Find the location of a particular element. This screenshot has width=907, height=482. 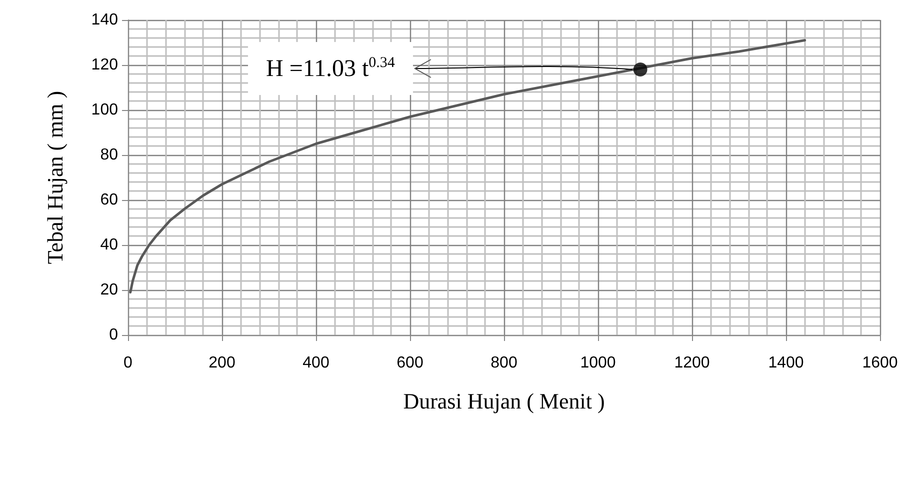

y-axis-title: Tebal Hujan ( mm ) is located at coordinates (55, 177).